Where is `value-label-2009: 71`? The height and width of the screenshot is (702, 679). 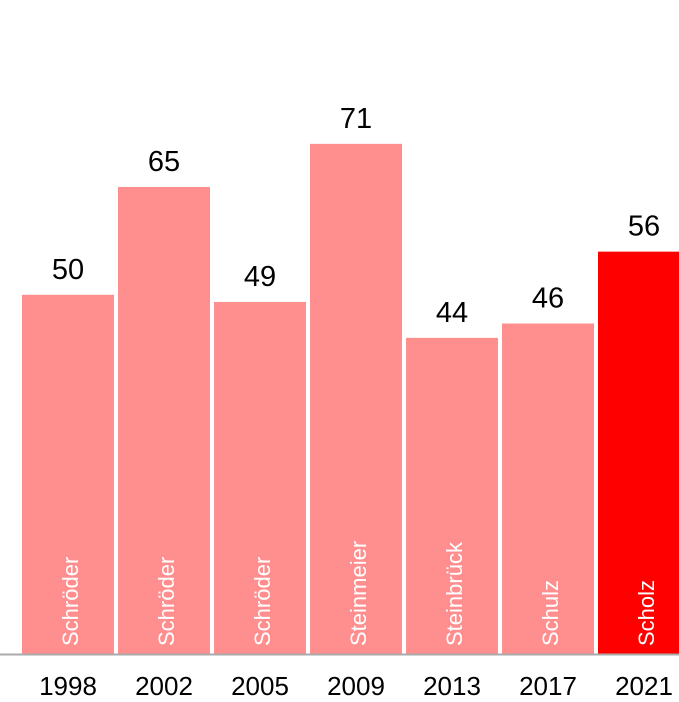 value-label-2009: 71 is located at coordinates (356, 119).